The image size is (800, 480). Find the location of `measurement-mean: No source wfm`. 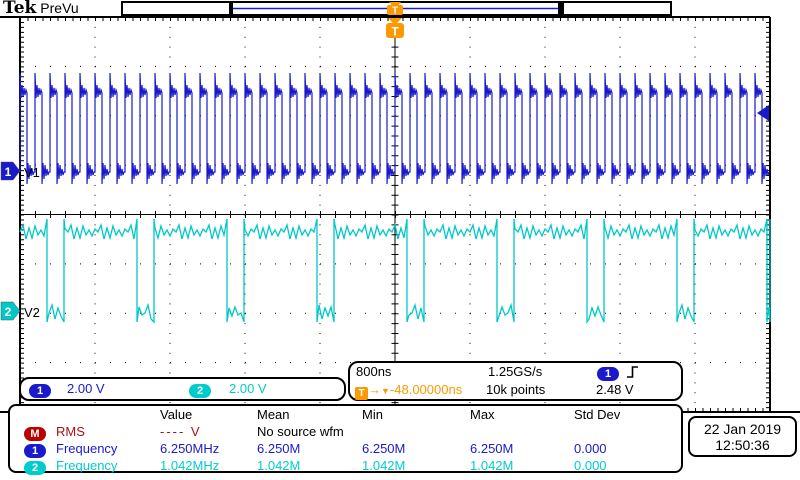

measurement-mean: No source wfm is located at coordinates (300, 431).